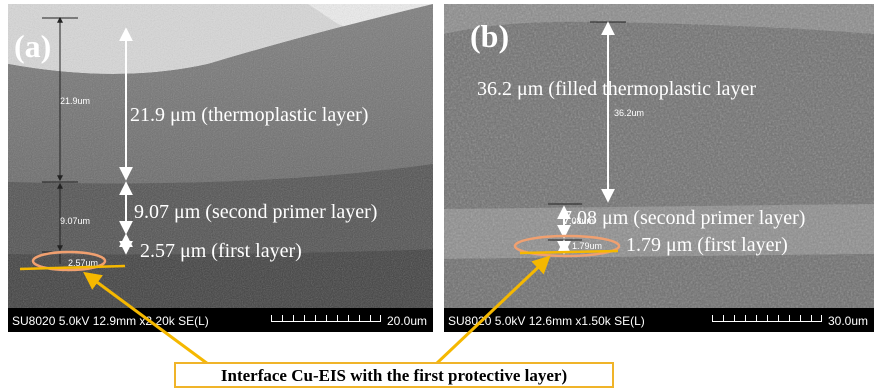 This screenshot has height=392, width=878. Describe the element at coordinates (75, 221) in the screenshot. I see `small-measure-a-mid: 9.07um` at that location.